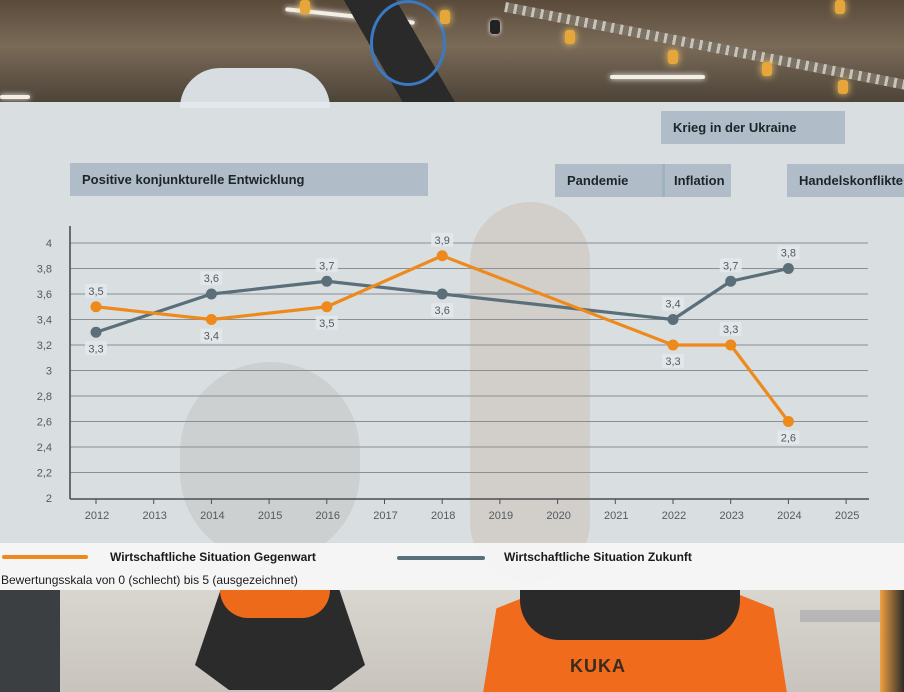  Describe the element at coordinates (44, 397) in the screenshot. I see `y-tick-label: 2,8` at that location.